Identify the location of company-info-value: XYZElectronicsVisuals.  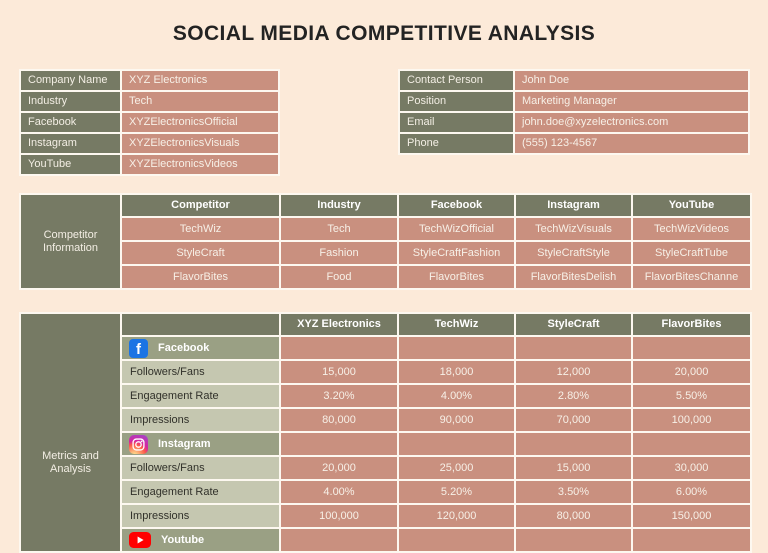
(200, 143).